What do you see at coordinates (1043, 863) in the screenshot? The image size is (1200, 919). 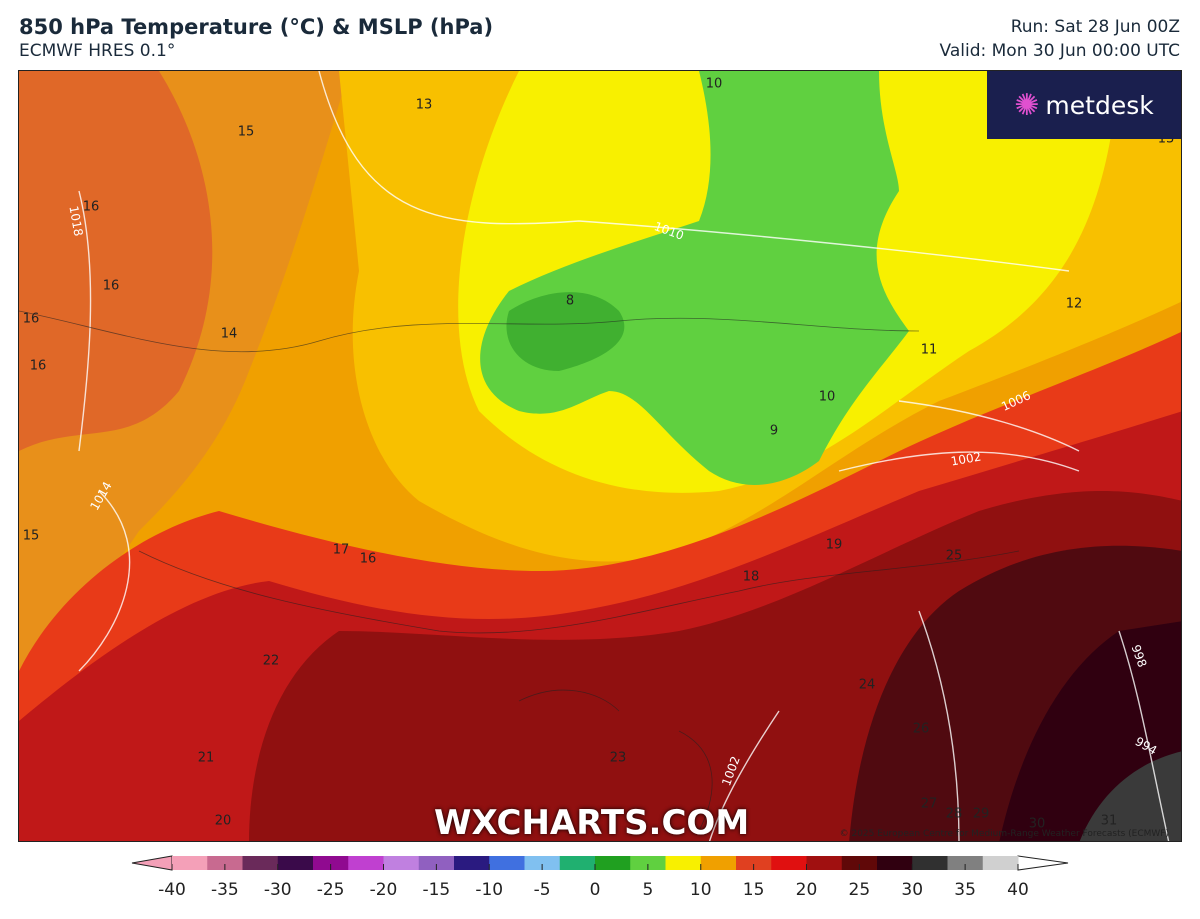 I see `colorbar-high-arrow` at bounding box center [1043, 863].